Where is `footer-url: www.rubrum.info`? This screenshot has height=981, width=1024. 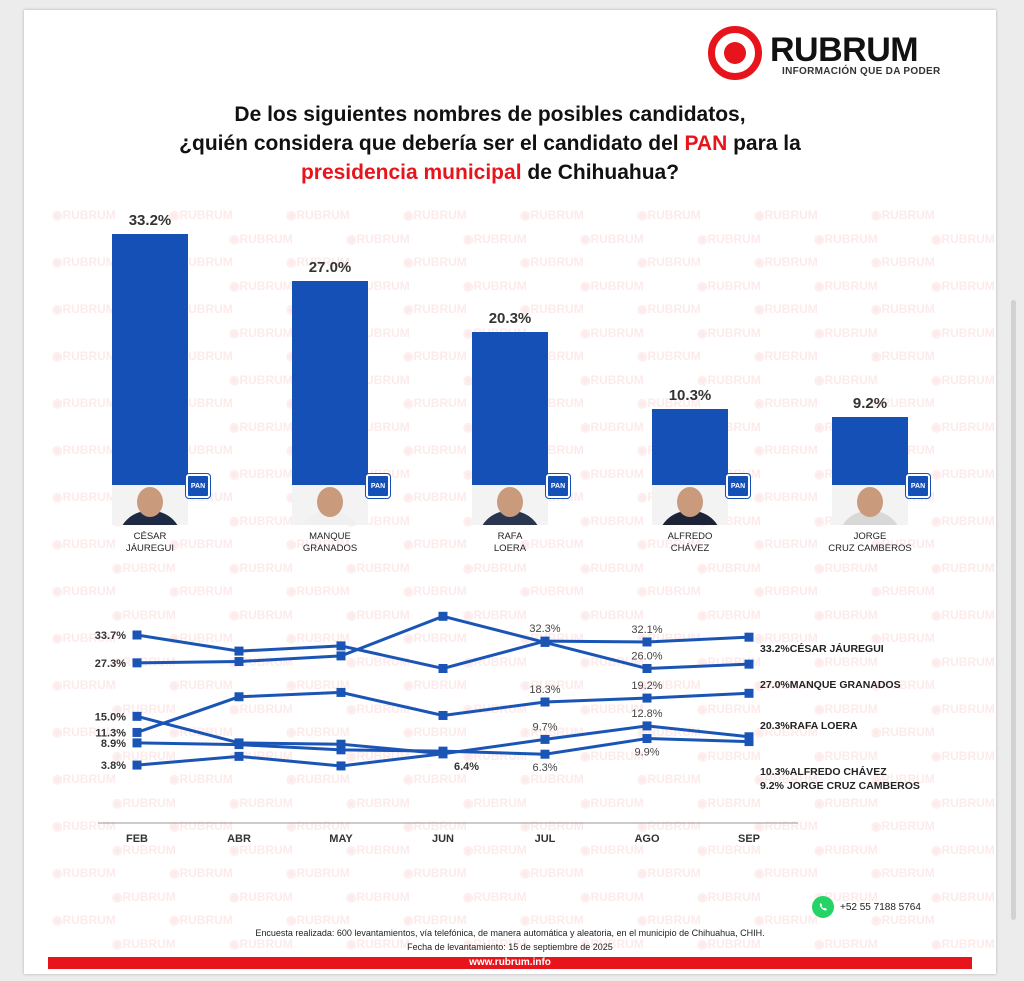 footer-url: www.rubrum.info is located at coordinates (510, 962).